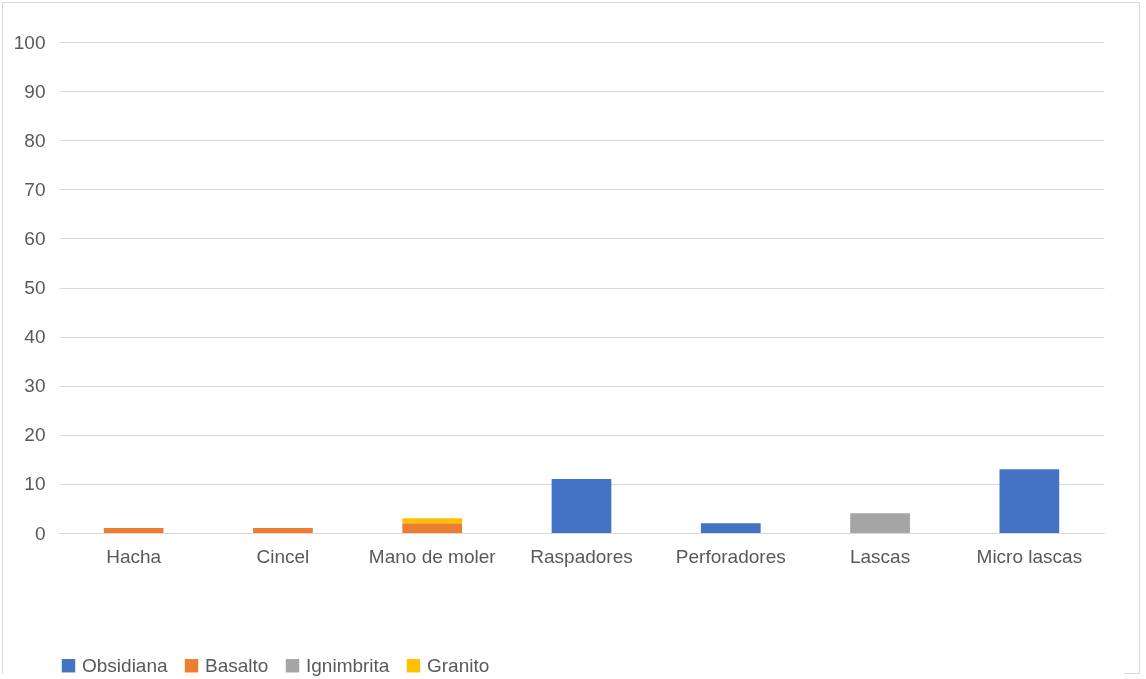 This screenshot has height=679, width=1146. What do you see at coordinates (432, 556) in the screenshot?
I see `x-tick-label: Mano de moler` at bounding box center [432, 556].